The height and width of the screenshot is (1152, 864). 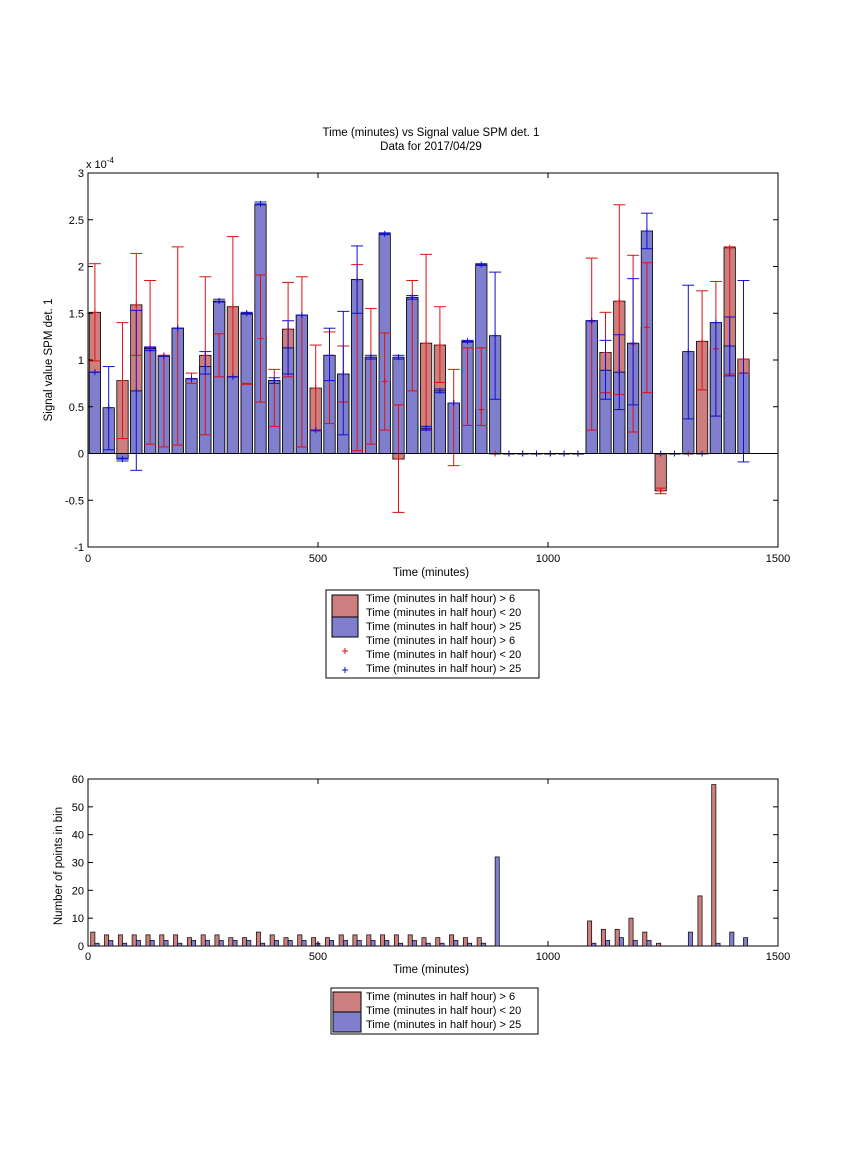 I want to click on y-tick-label: 2.5, so click(x=76, y=221).